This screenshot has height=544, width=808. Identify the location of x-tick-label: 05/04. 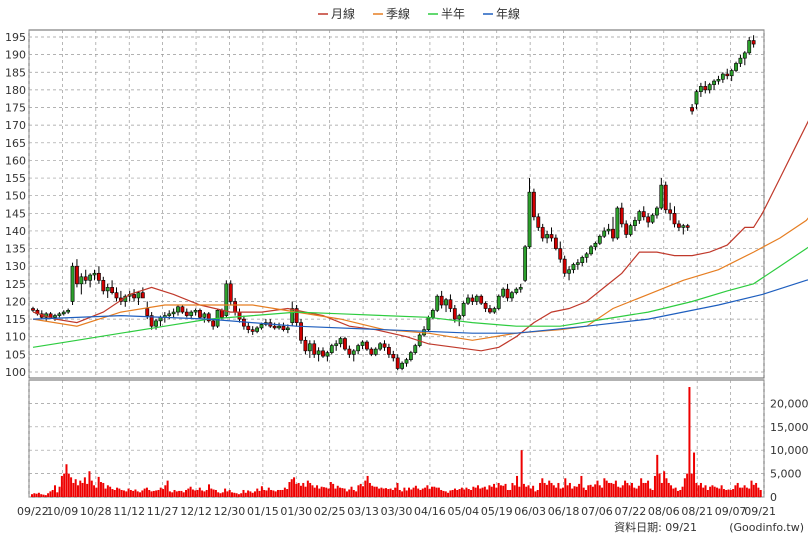
(463, 511).